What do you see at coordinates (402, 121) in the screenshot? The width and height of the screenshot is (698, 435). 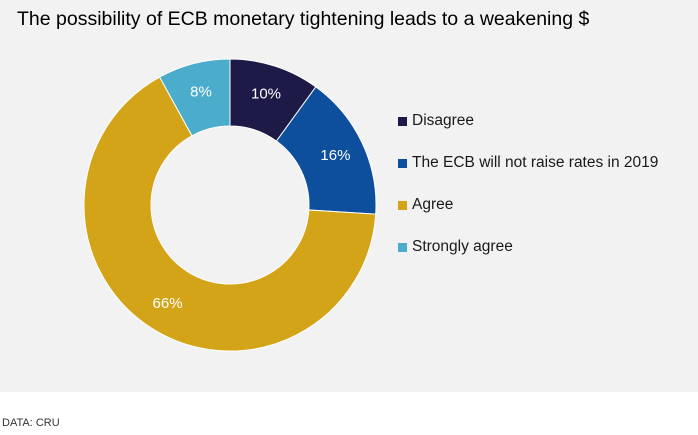 I see `legend-swatch-disagree` at bounding box center [402, 121].